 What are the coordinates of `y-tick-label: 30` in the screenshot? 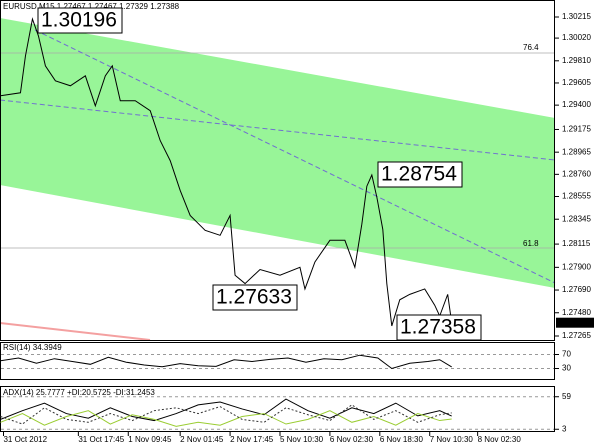 It's located at (566, 368).